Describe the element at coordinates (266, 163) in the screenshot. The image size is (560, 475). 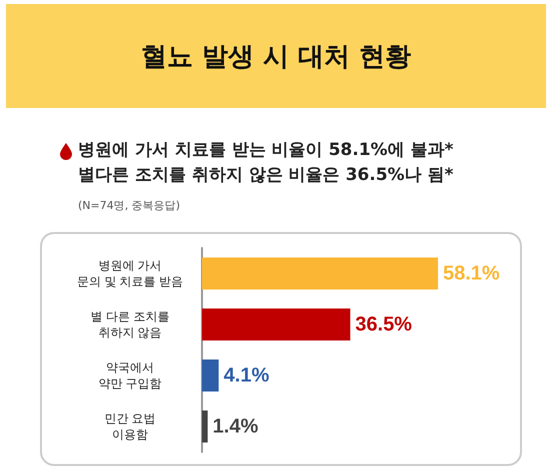
I see `chart-subtitle: 병원에 가서 치료를 받는 비율이 58.1%에 불과* 별다른 조치를 취하지 않은 비율은 36.5%나 됨*` at that location.